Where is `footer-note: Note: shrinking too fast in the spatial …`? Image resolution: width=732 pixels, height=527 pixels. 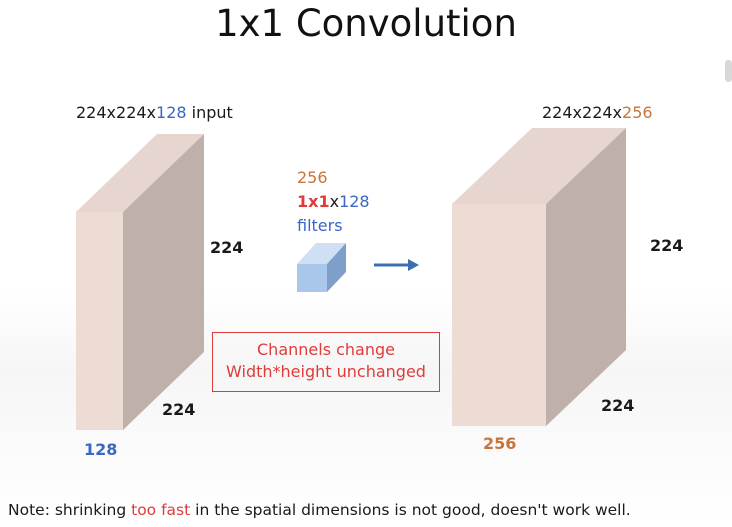 footer-note: Note: shrinking too fast in the spatial … is located at coordinates (319, 510).